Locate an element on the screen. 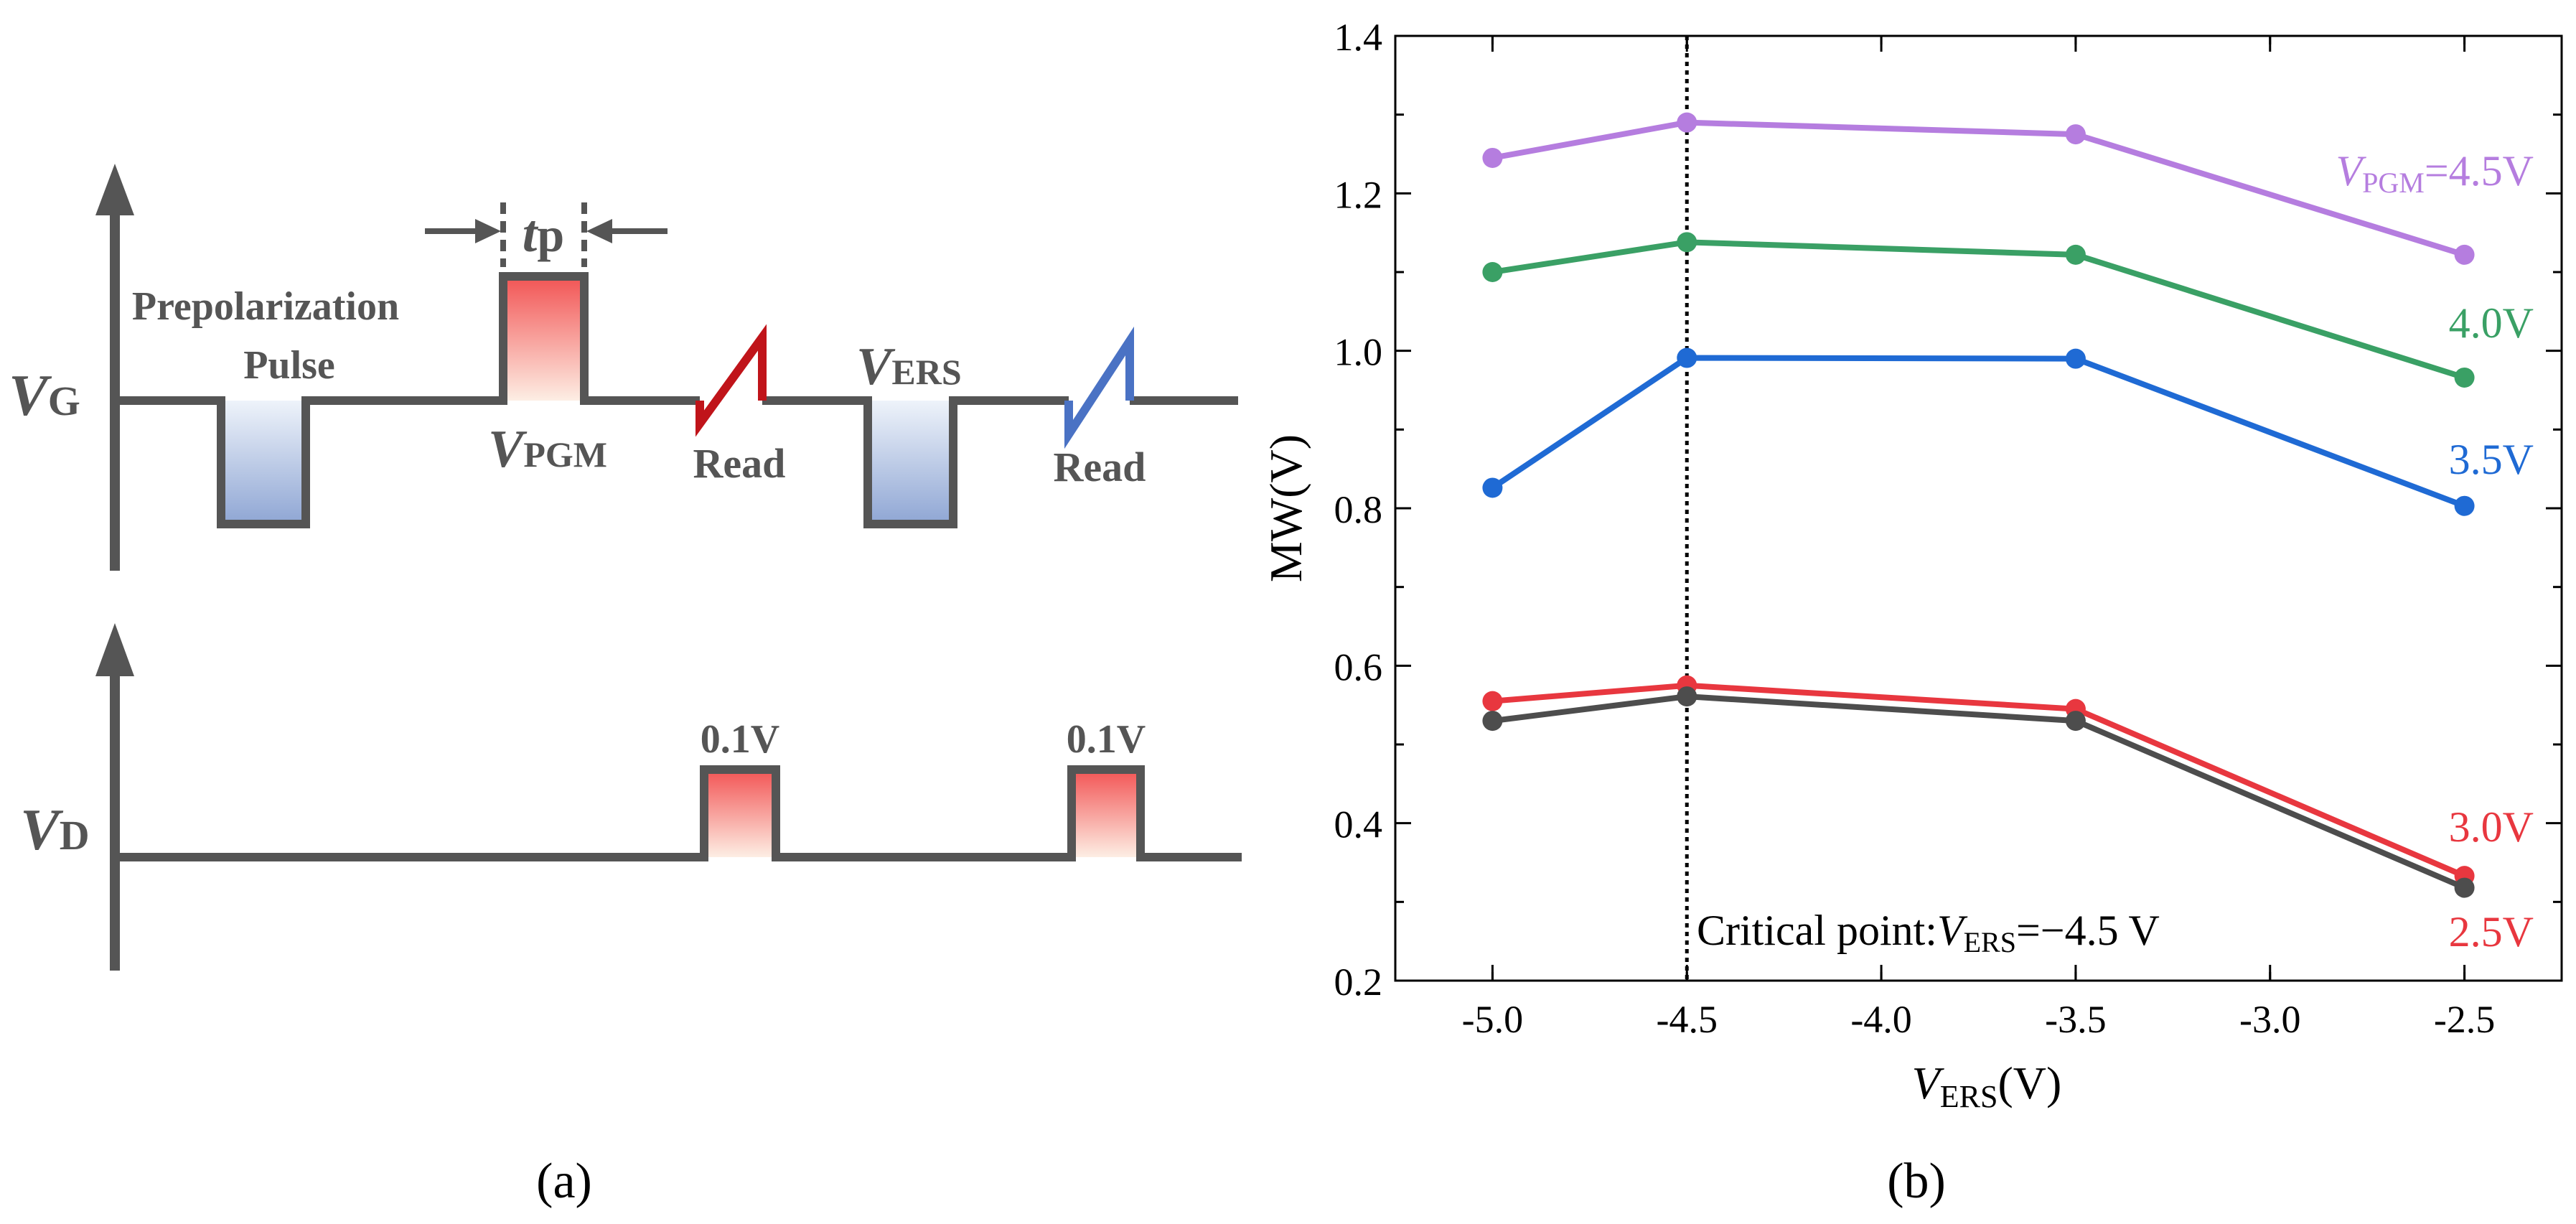  y-tick-label: 0.4 is located at coordinates (1359, 824).